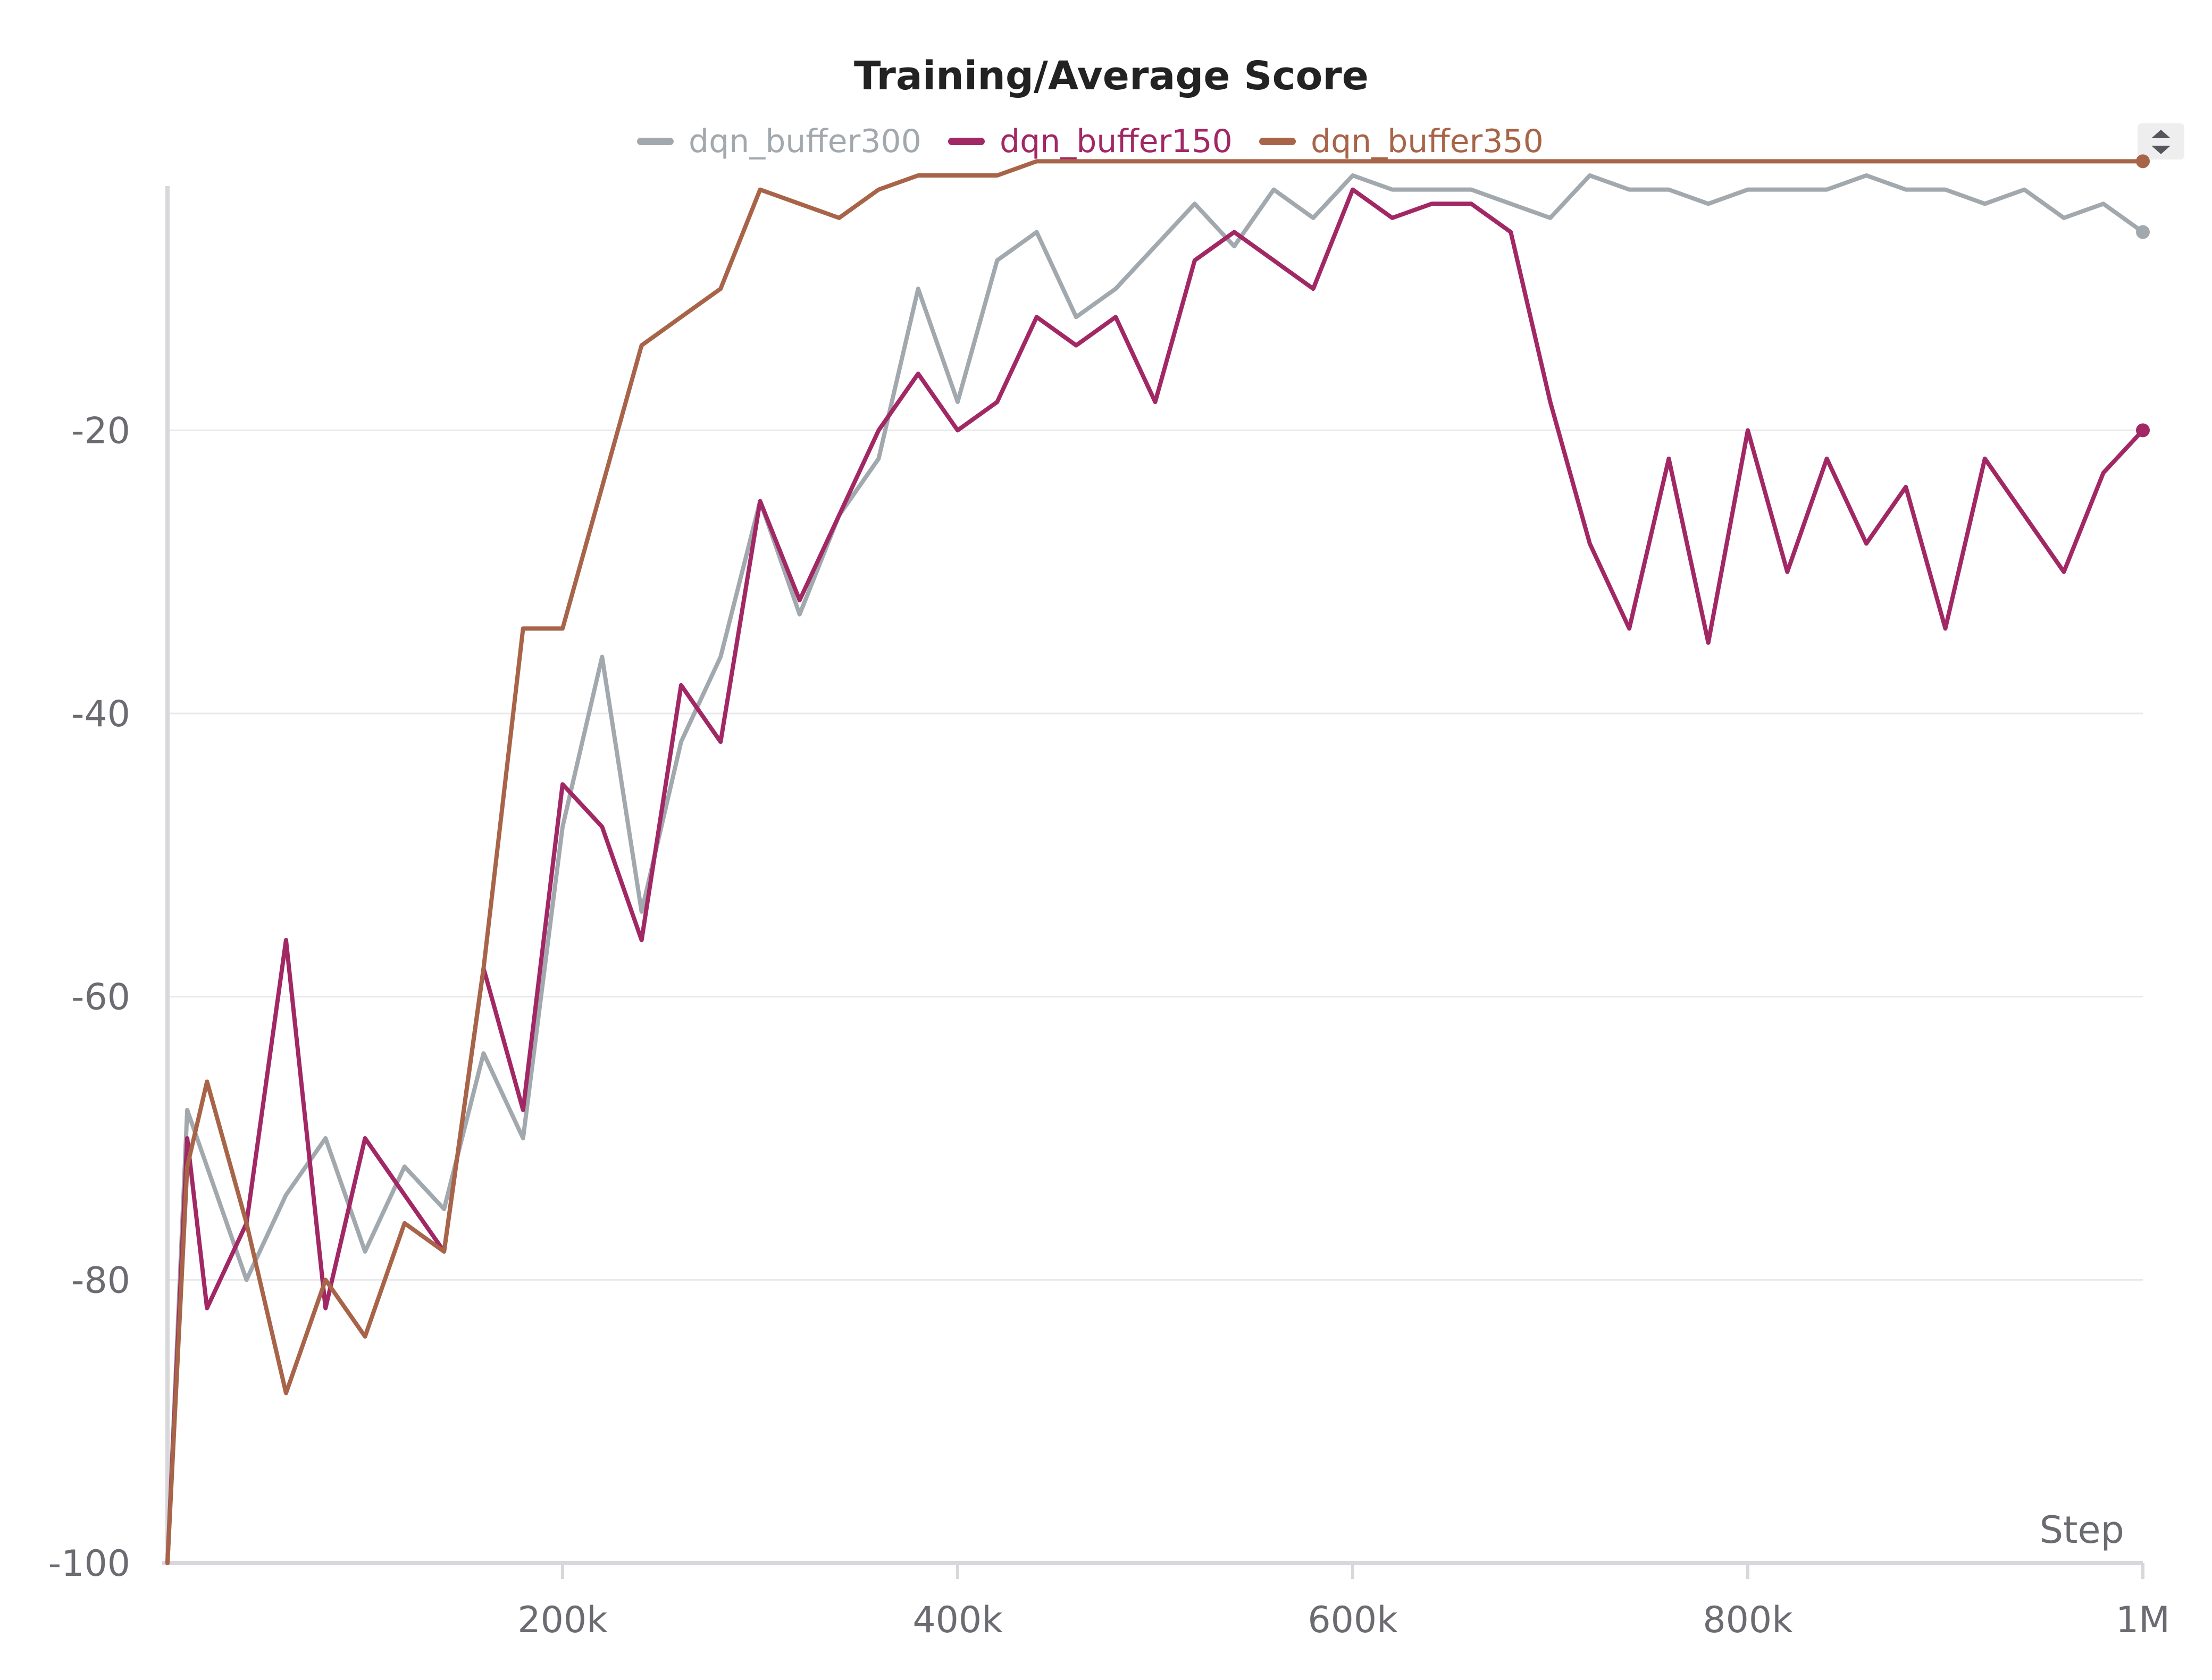 The height and width of the screenshot is (1680, 2212). I want to click on x-tick-label: 800k, so click(1748, 1620).